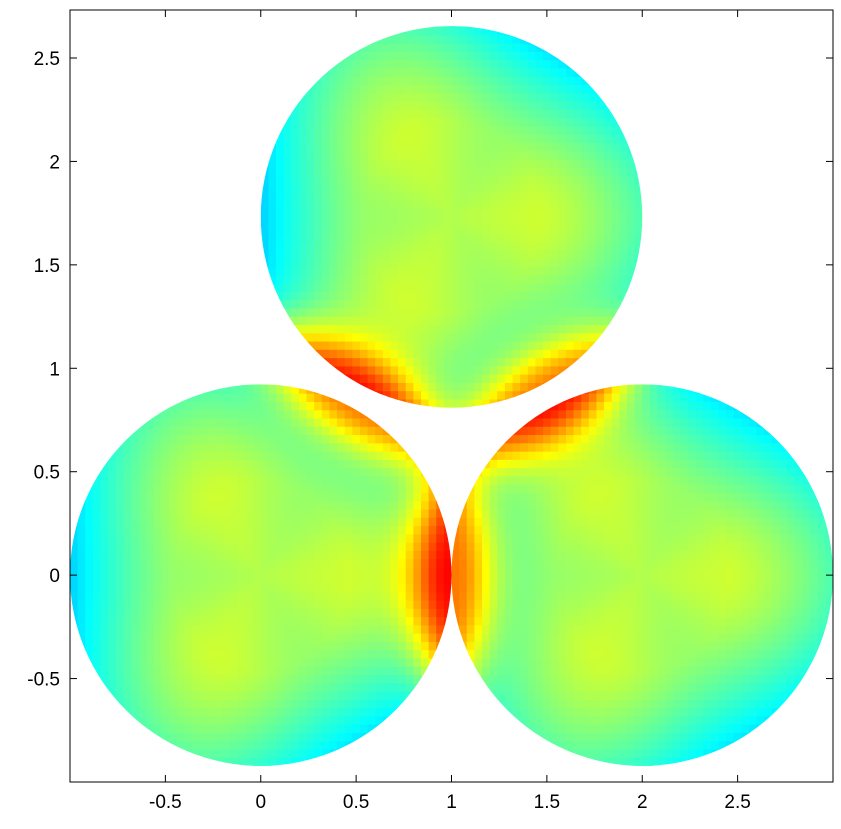  I want to click on y-tick-label: -0.5, so click(43, 680).